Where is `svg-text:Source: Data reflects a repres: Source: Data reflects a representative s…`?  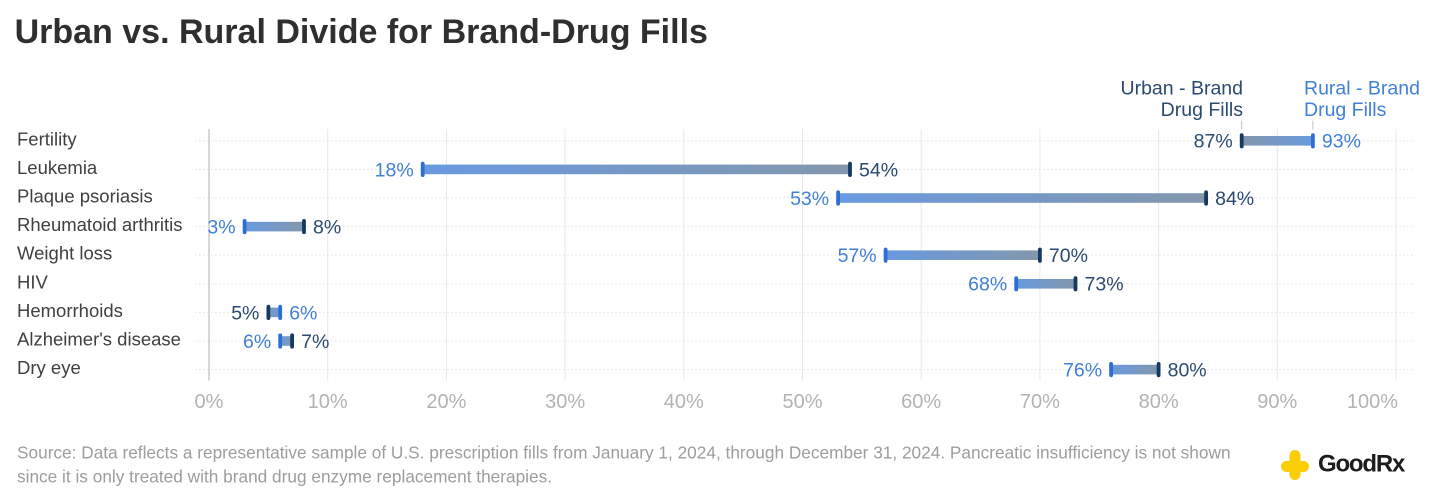 svg-text:Source: Data reflects a repres: Source: Data reflects a representative s… is located at coordinates (624, 452).